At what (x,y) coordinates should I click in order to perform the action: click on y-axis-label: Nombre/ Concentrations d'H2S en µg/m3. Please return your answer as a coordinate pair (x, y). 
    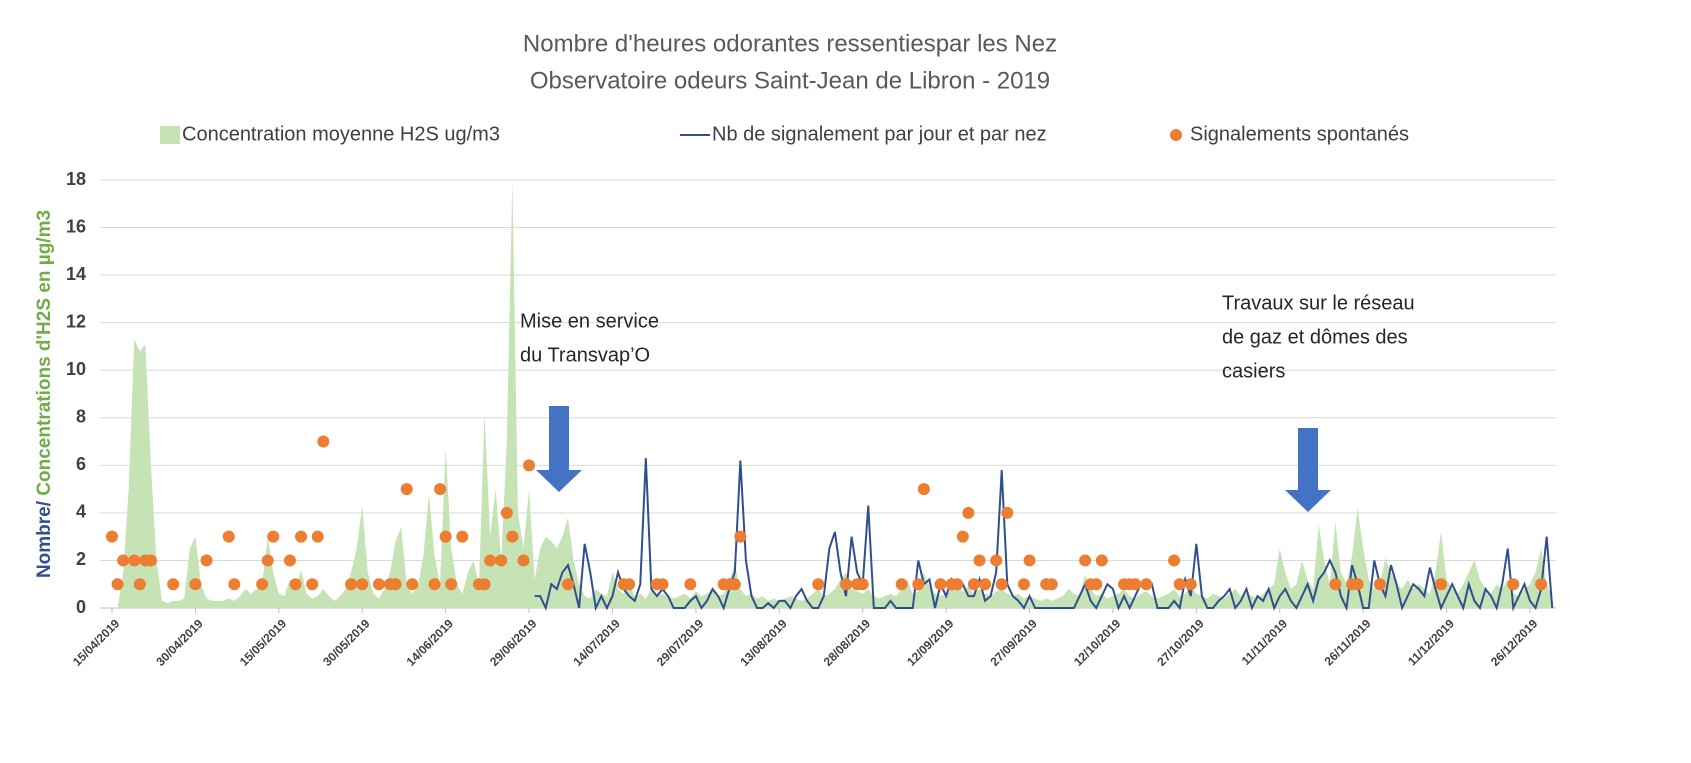
    Looking at the image, I should click on (44, 394).